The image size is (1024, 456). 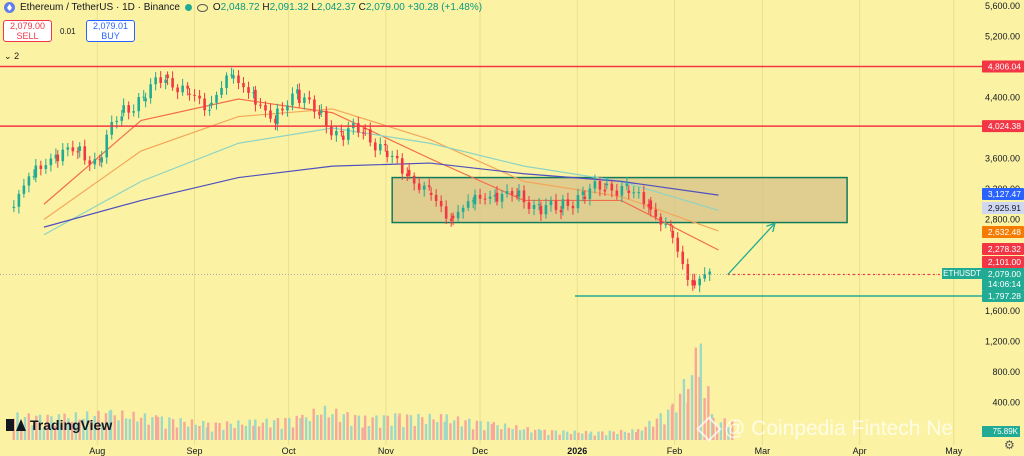 What do you see at coordinates (202, 7) in the screenshot?
I see `eye-icon` at bounding box center [202, 7].